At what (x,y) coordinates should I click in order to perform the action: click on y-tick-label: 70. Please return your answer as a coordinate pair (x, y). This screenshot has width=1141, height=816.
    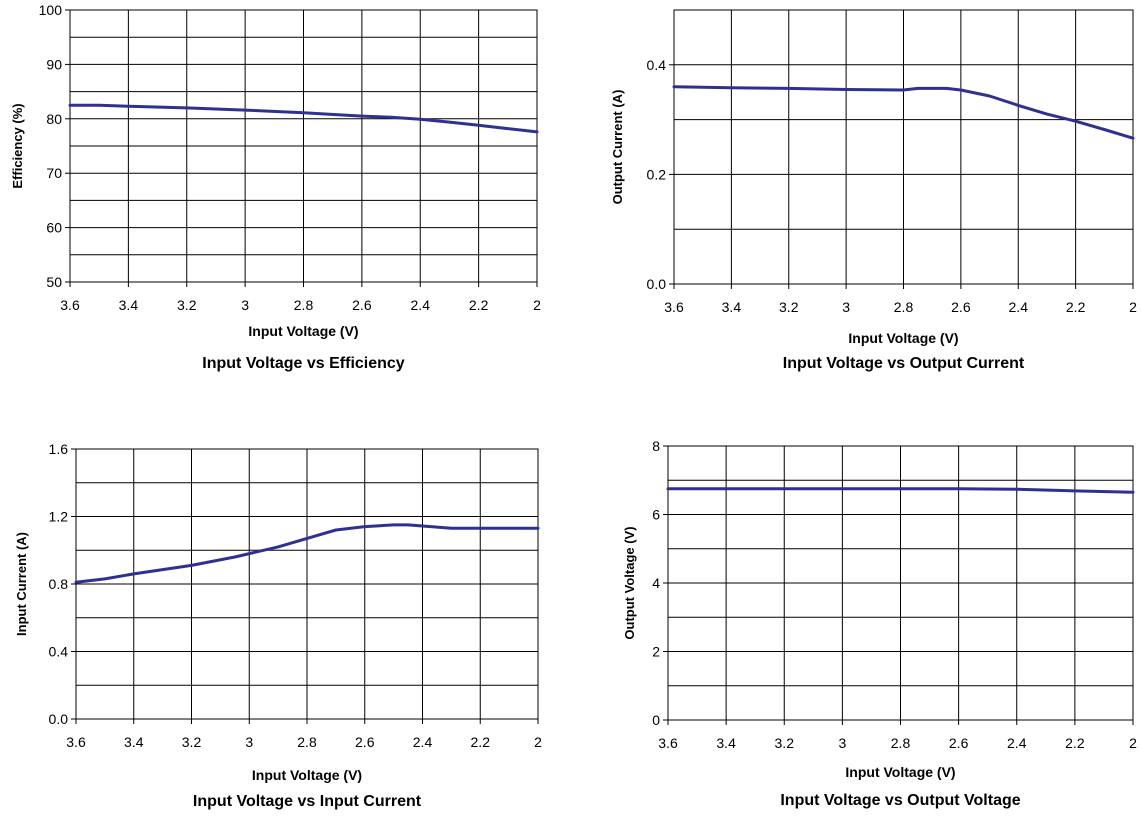
    Looking at the image, I should click on (54, 173).